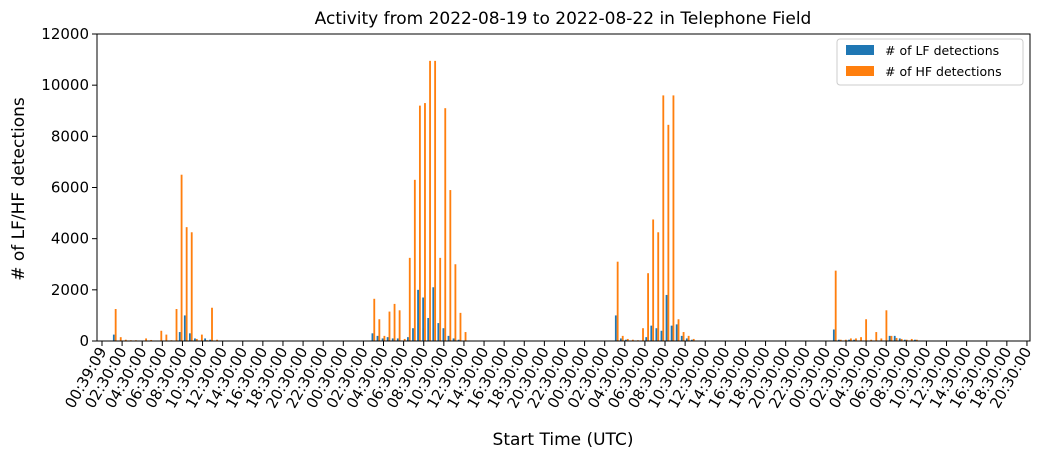 The image size is (1060, 458). What do you see at coordinates (70, 239) in the screenshot?
I see `y-tick-label-2: 4000` at bounding box center [70, 239].